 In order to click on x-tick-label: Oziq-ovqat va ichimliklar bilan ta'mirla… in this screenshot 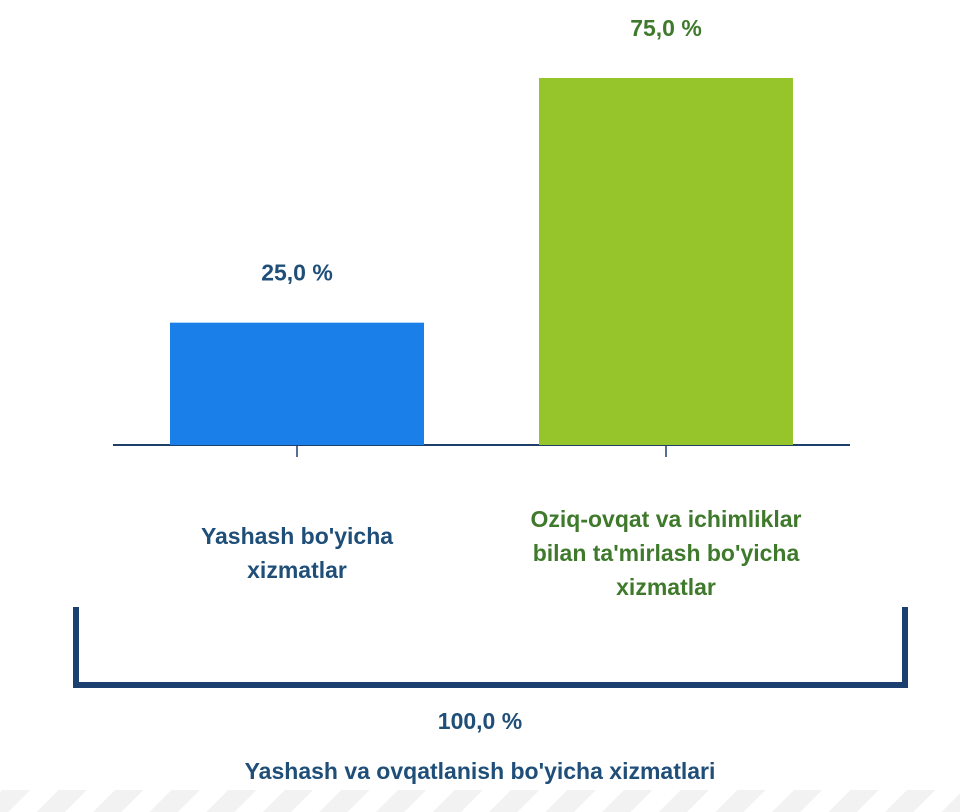, I will do `click(666, 553)`.